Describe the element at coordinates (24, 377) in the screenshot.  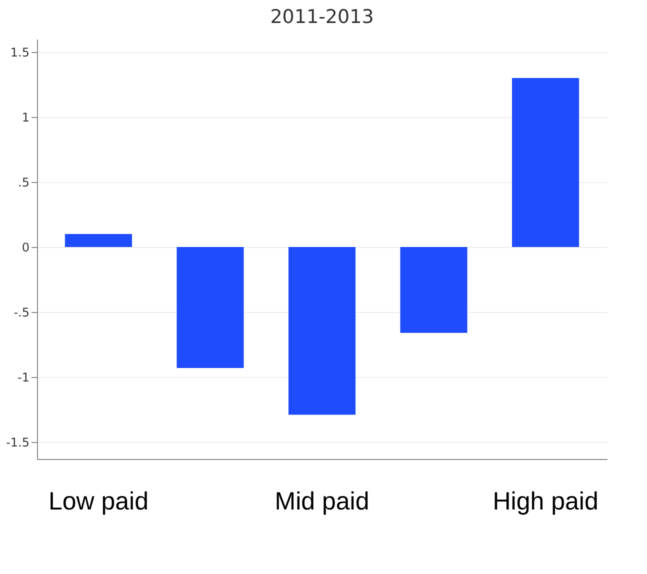
I see `y-tick-label: -1` at that location.